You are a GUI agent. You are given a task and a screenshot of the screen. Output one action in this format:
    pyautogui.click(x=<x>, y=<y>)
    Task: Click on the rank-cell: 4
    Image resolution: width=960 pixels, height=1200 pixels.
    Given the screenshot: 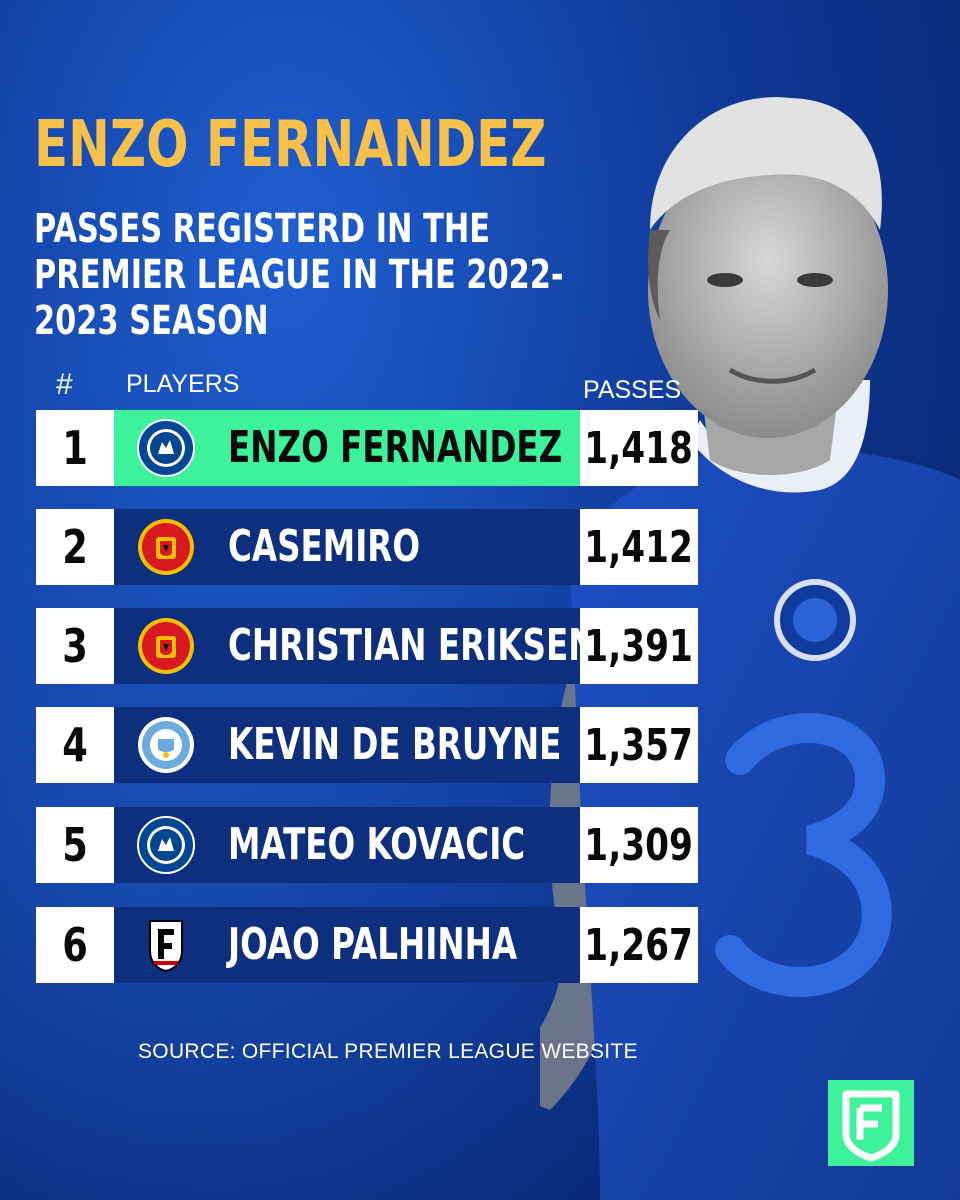 What is the action you would take?
    pyautogui.click(x=75, y=745)
    